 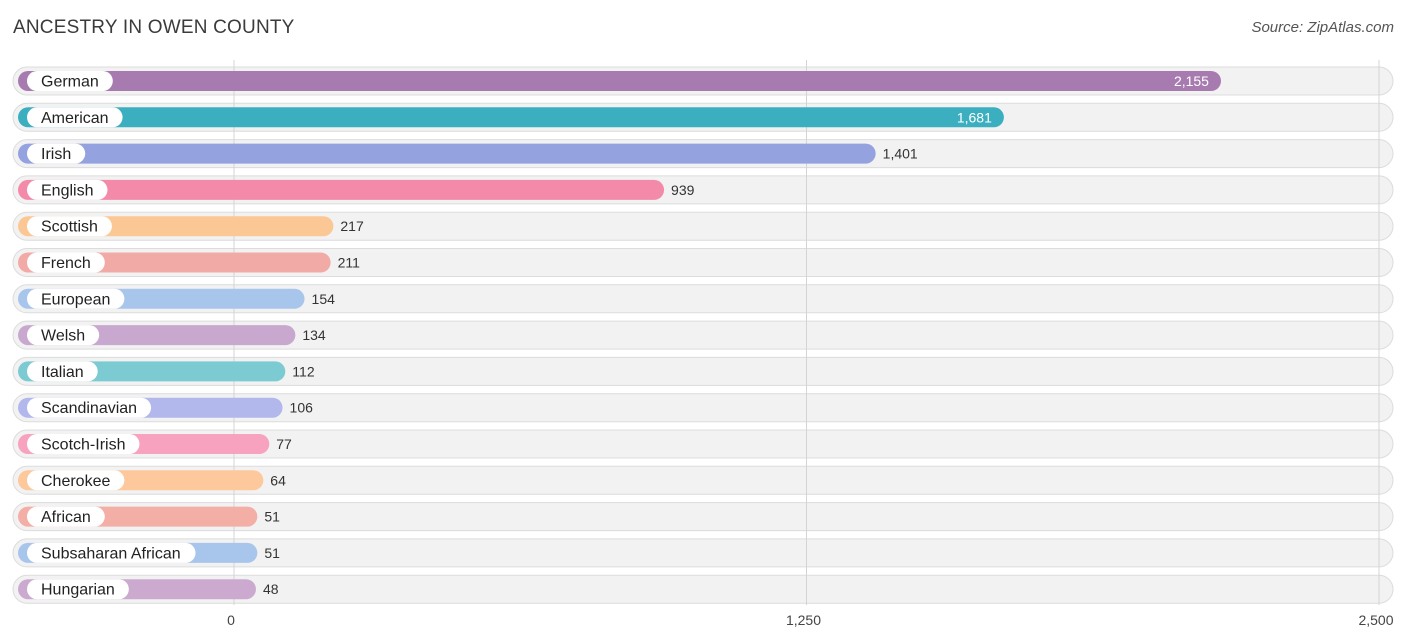 I want to click on bar-group-hungarian: Hungarian 48, so click(x=148, y=589).